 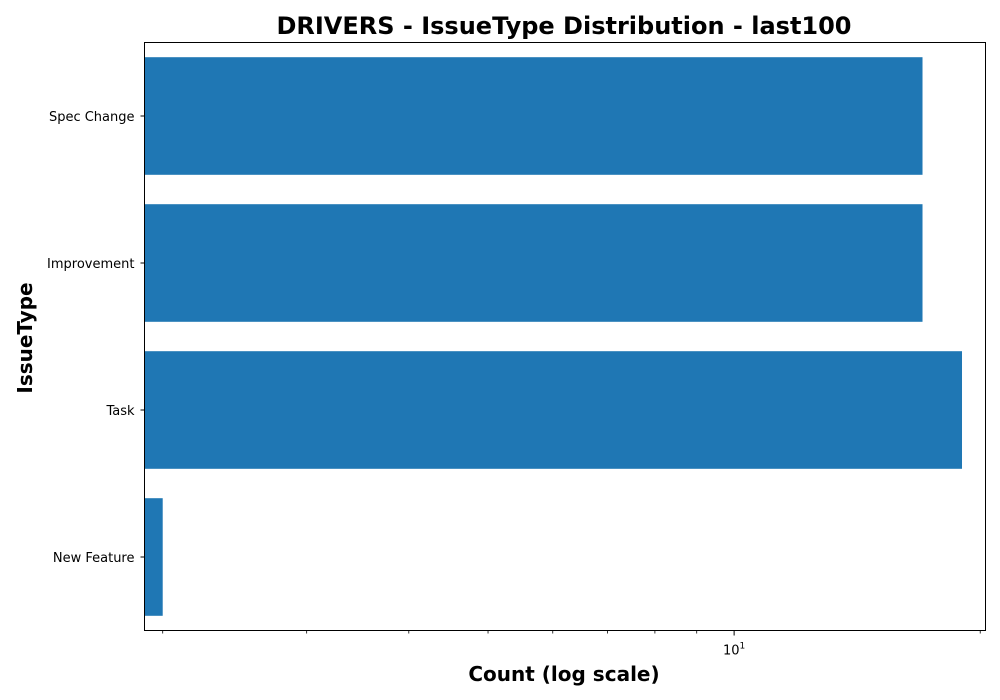 I want to click on y-tick-label: Task, so click(x=120, y=411).